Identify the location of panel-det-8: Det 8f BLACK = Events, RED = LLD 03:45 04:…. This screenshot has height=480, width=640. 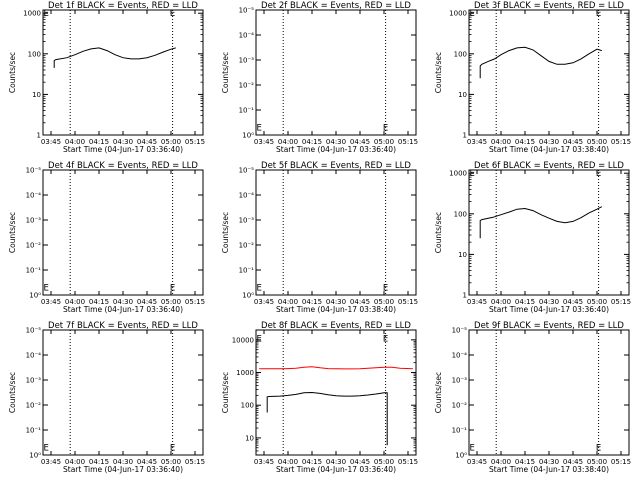
(319, 397).